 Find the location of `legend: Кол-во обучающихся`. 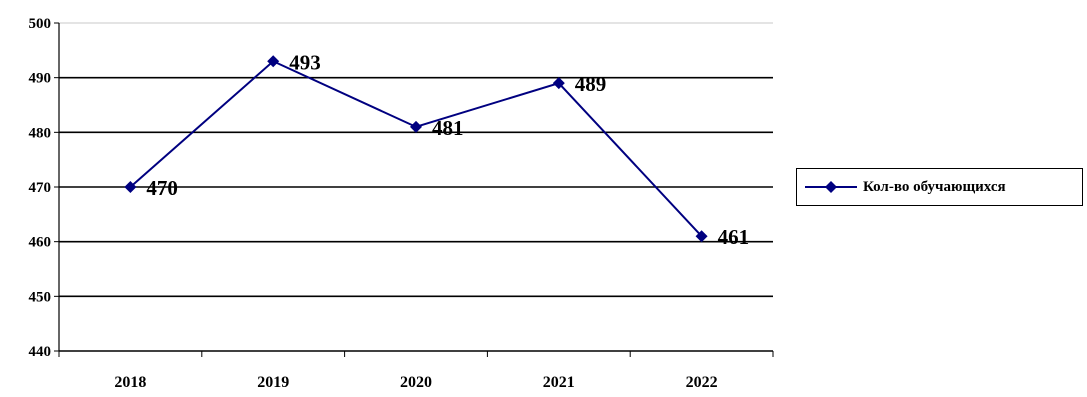

legend: Кол-во обучающихся is located at coordinates (939, 187).